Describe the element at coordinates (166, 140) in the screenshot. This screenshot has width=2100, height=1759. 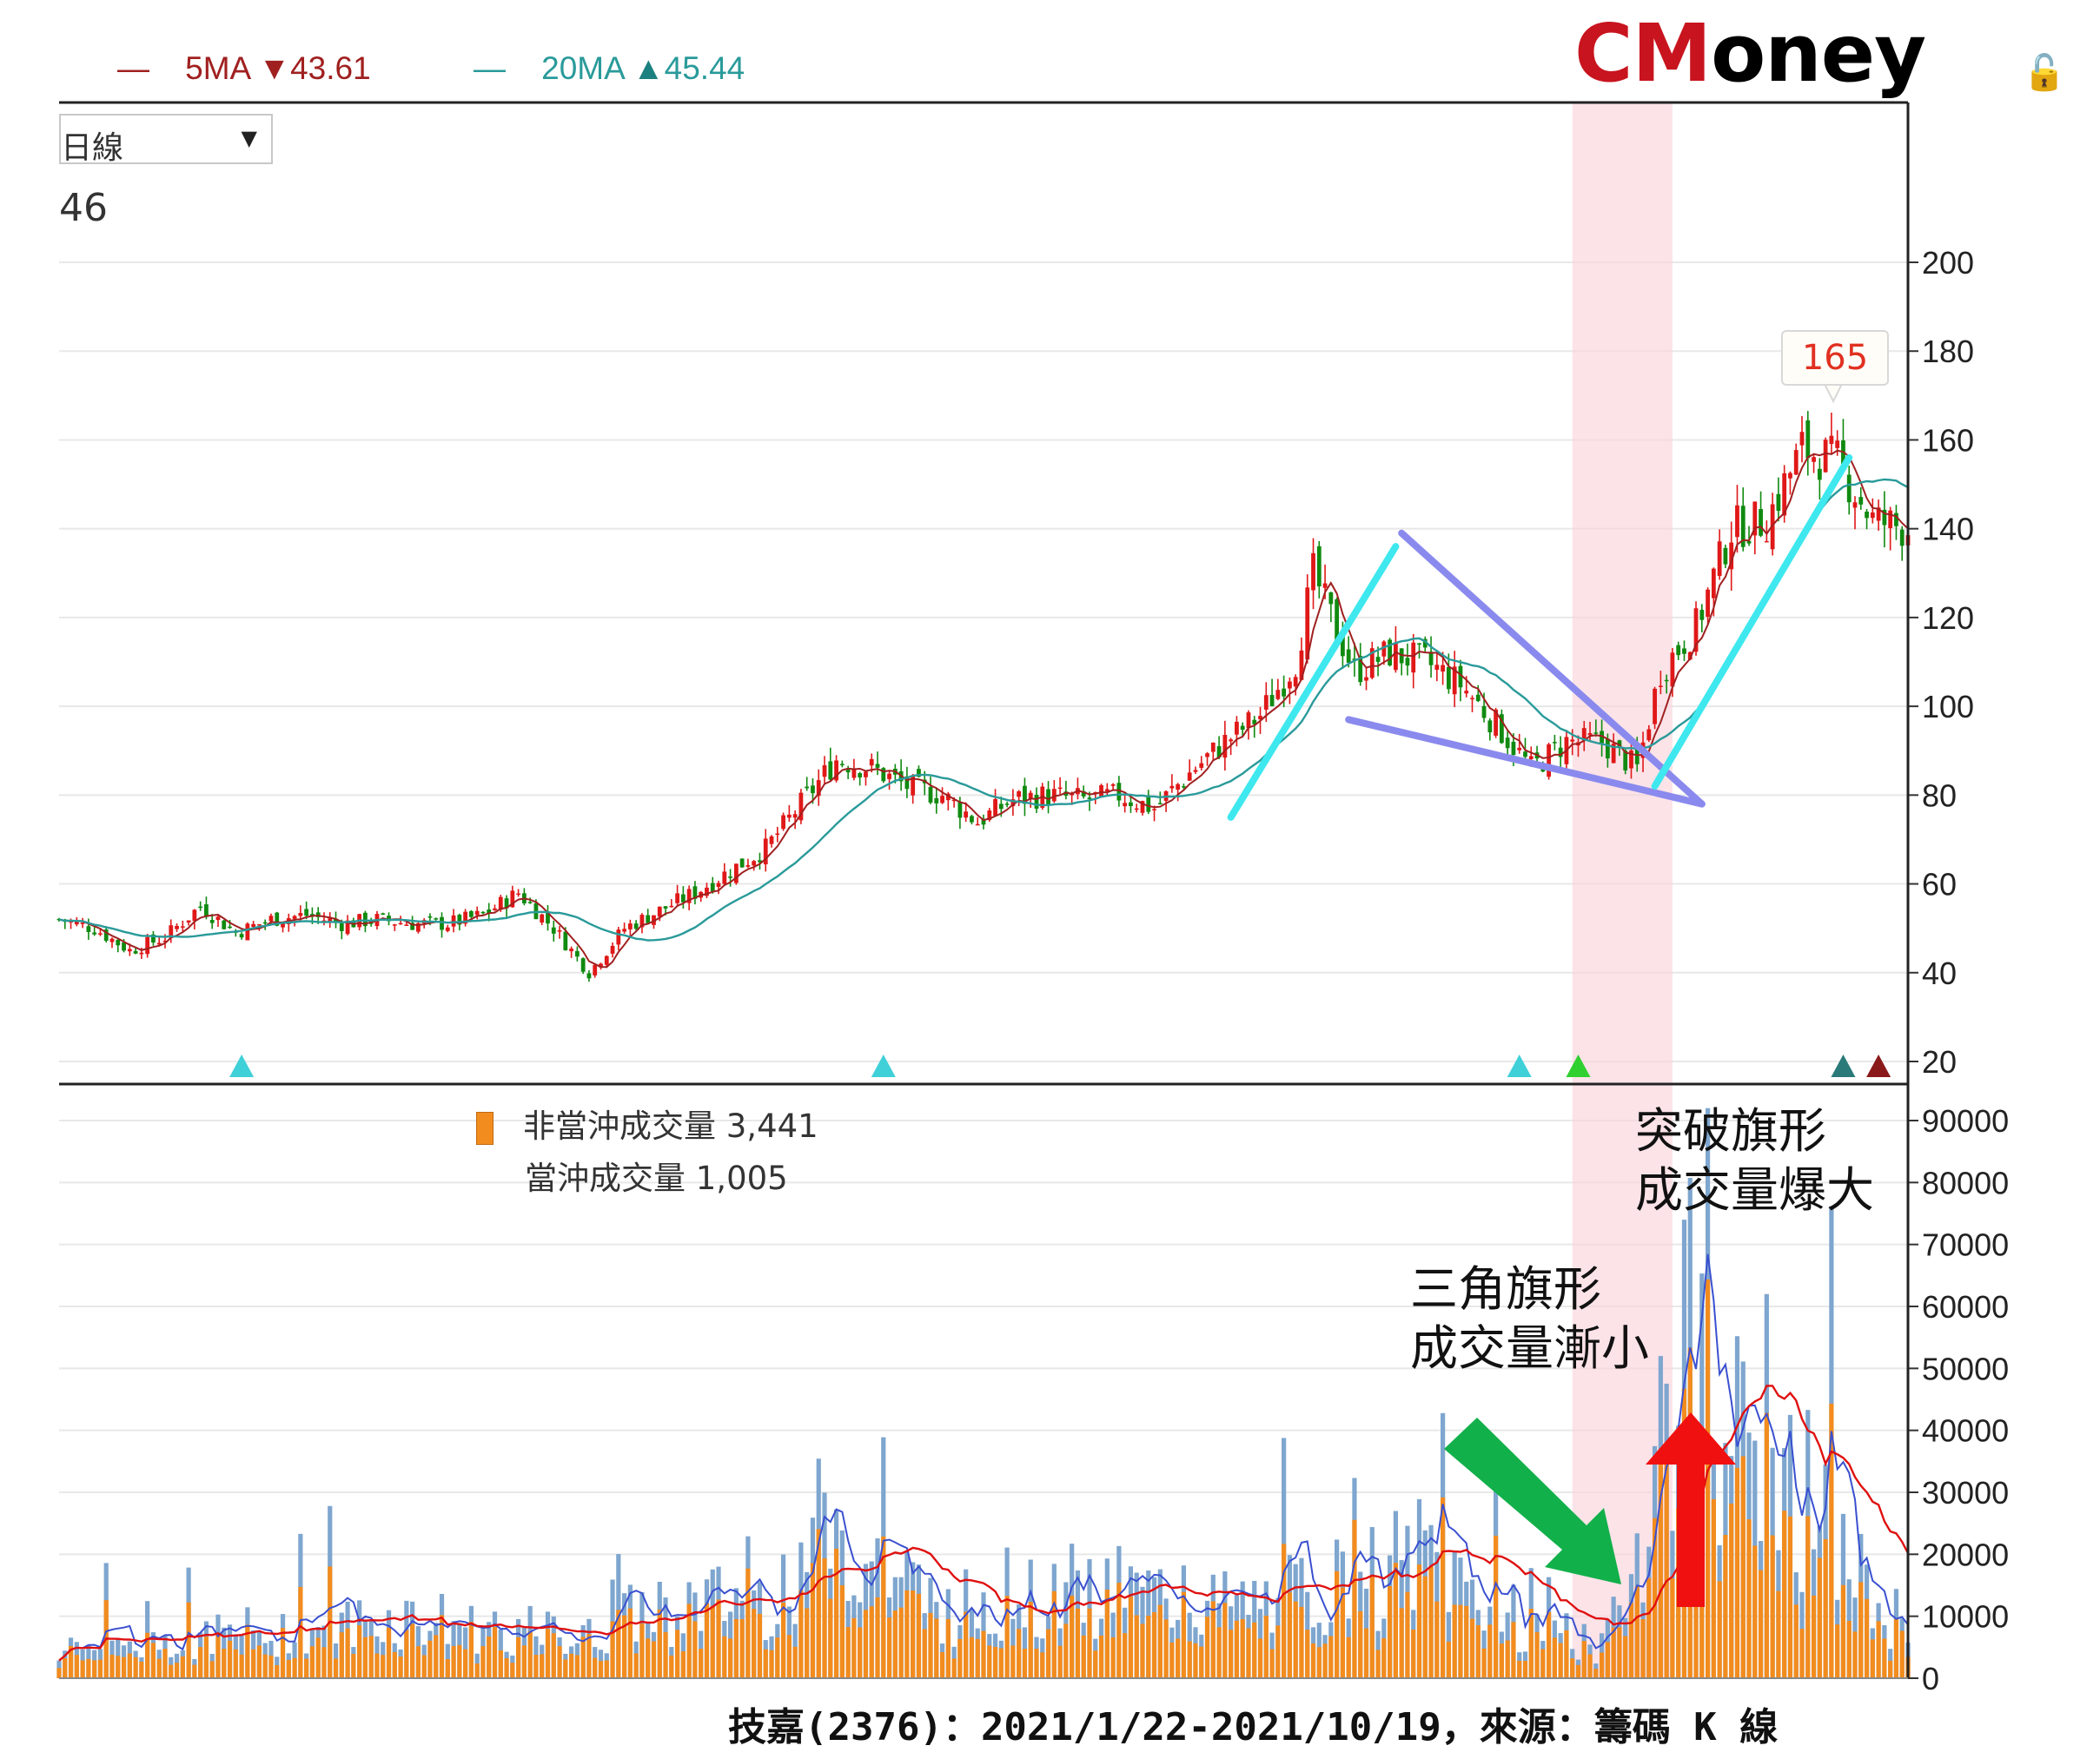
I see `period-select: 日線 ▼` at that location.